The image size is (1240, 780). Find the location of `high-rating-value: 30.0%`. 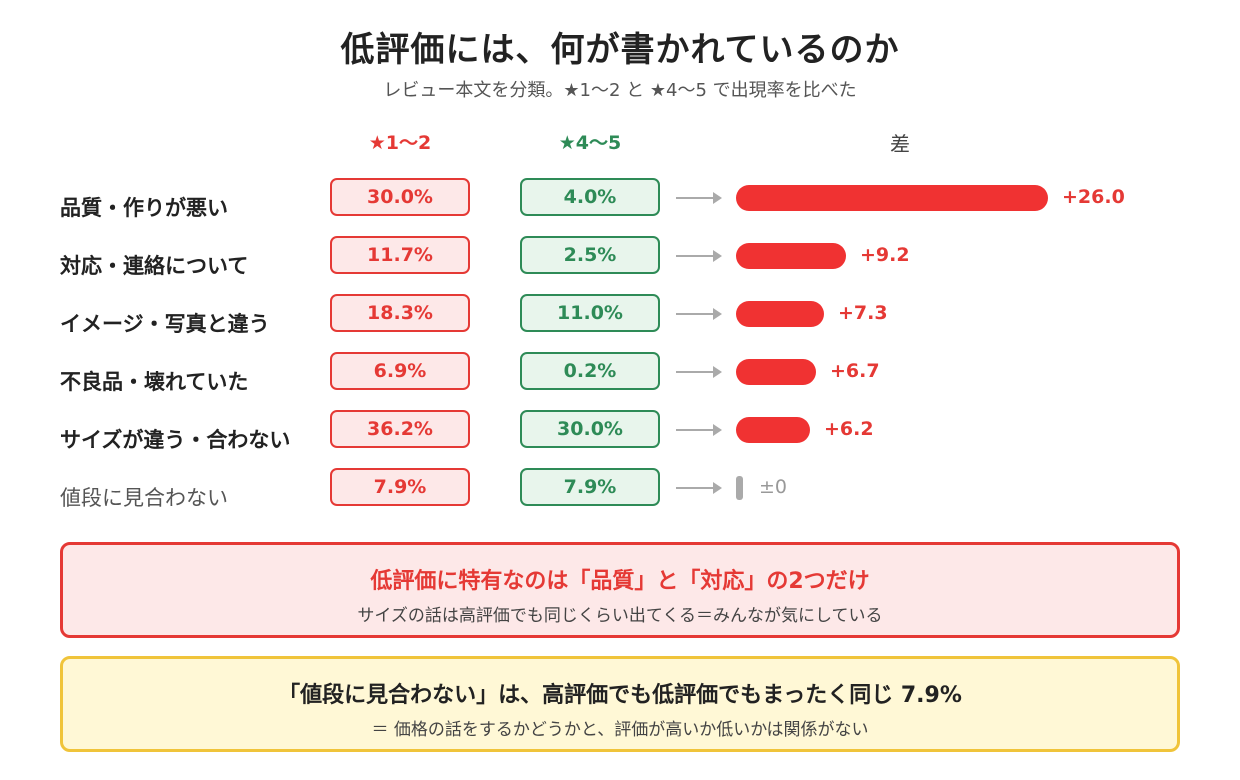

high-rating-value: 30.0% is located at coordinates (590, 429).